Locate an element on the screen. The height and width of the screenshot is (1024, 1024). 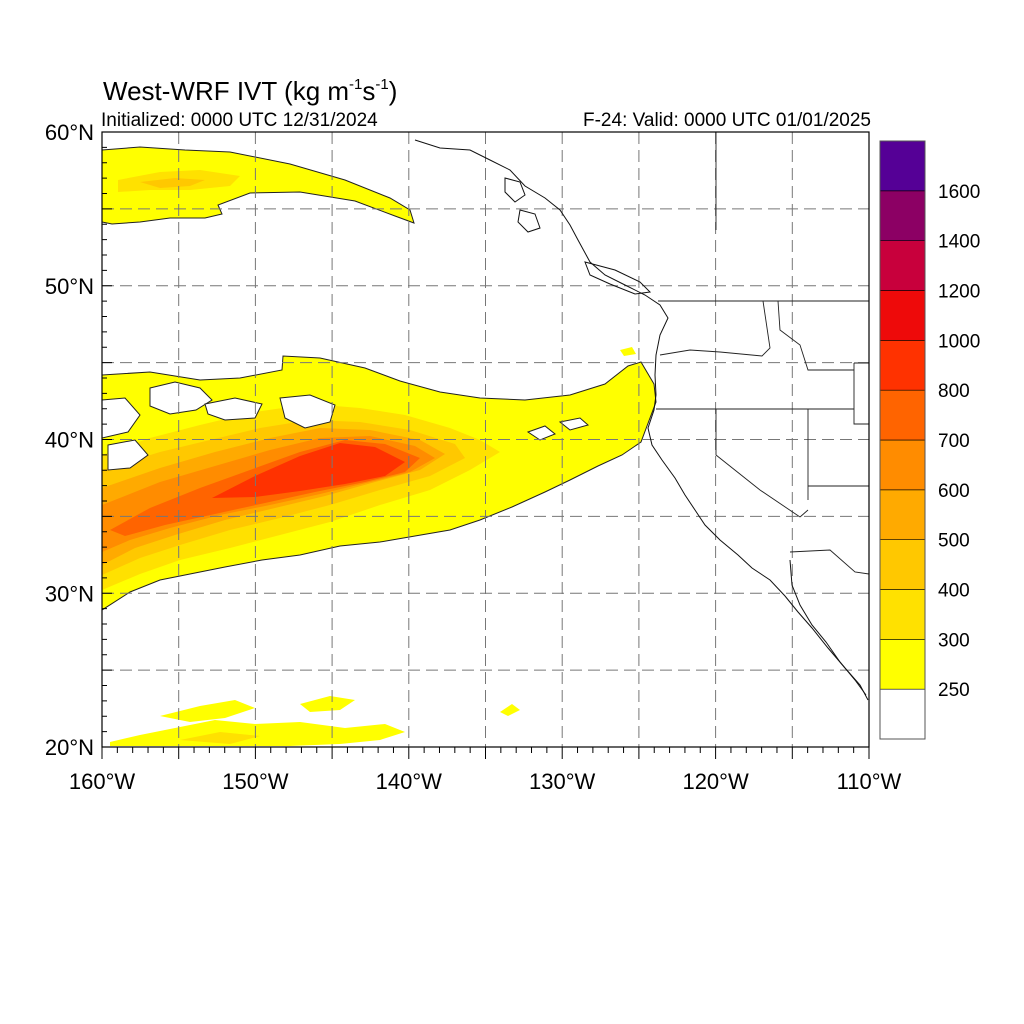
colorbar-label: 1400 is located at coordinates (959, 242).